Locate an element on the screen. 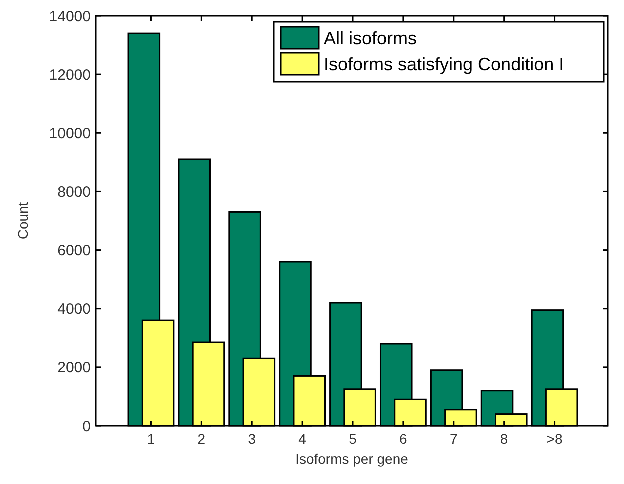  y-tick-label: 4000 is located at coordinates (74, 309).